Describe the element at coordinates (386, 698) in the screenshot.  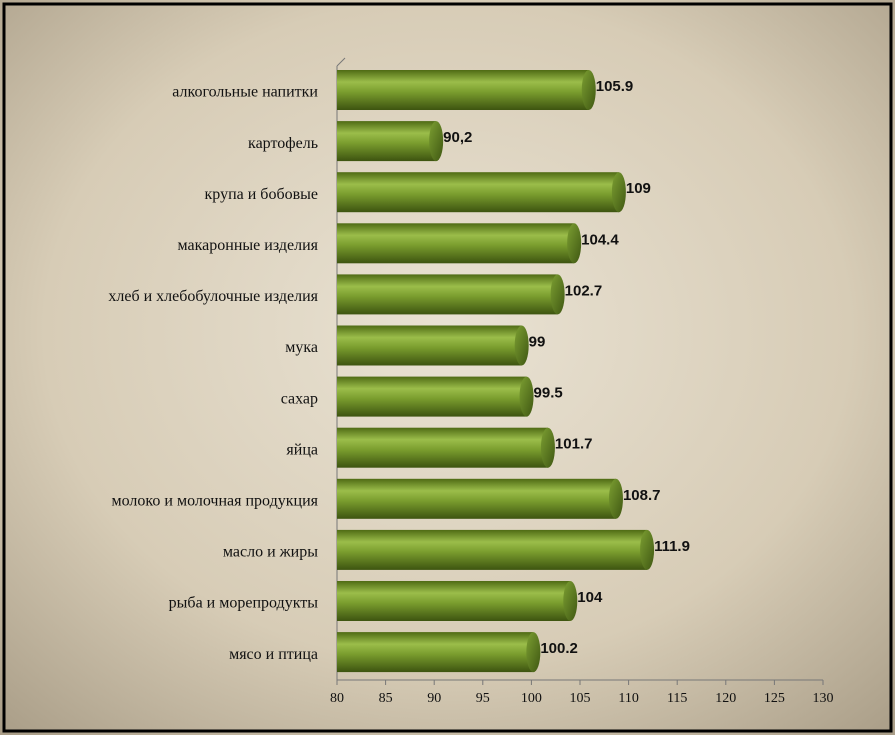
I see `x-tick-label: 85` at that location.